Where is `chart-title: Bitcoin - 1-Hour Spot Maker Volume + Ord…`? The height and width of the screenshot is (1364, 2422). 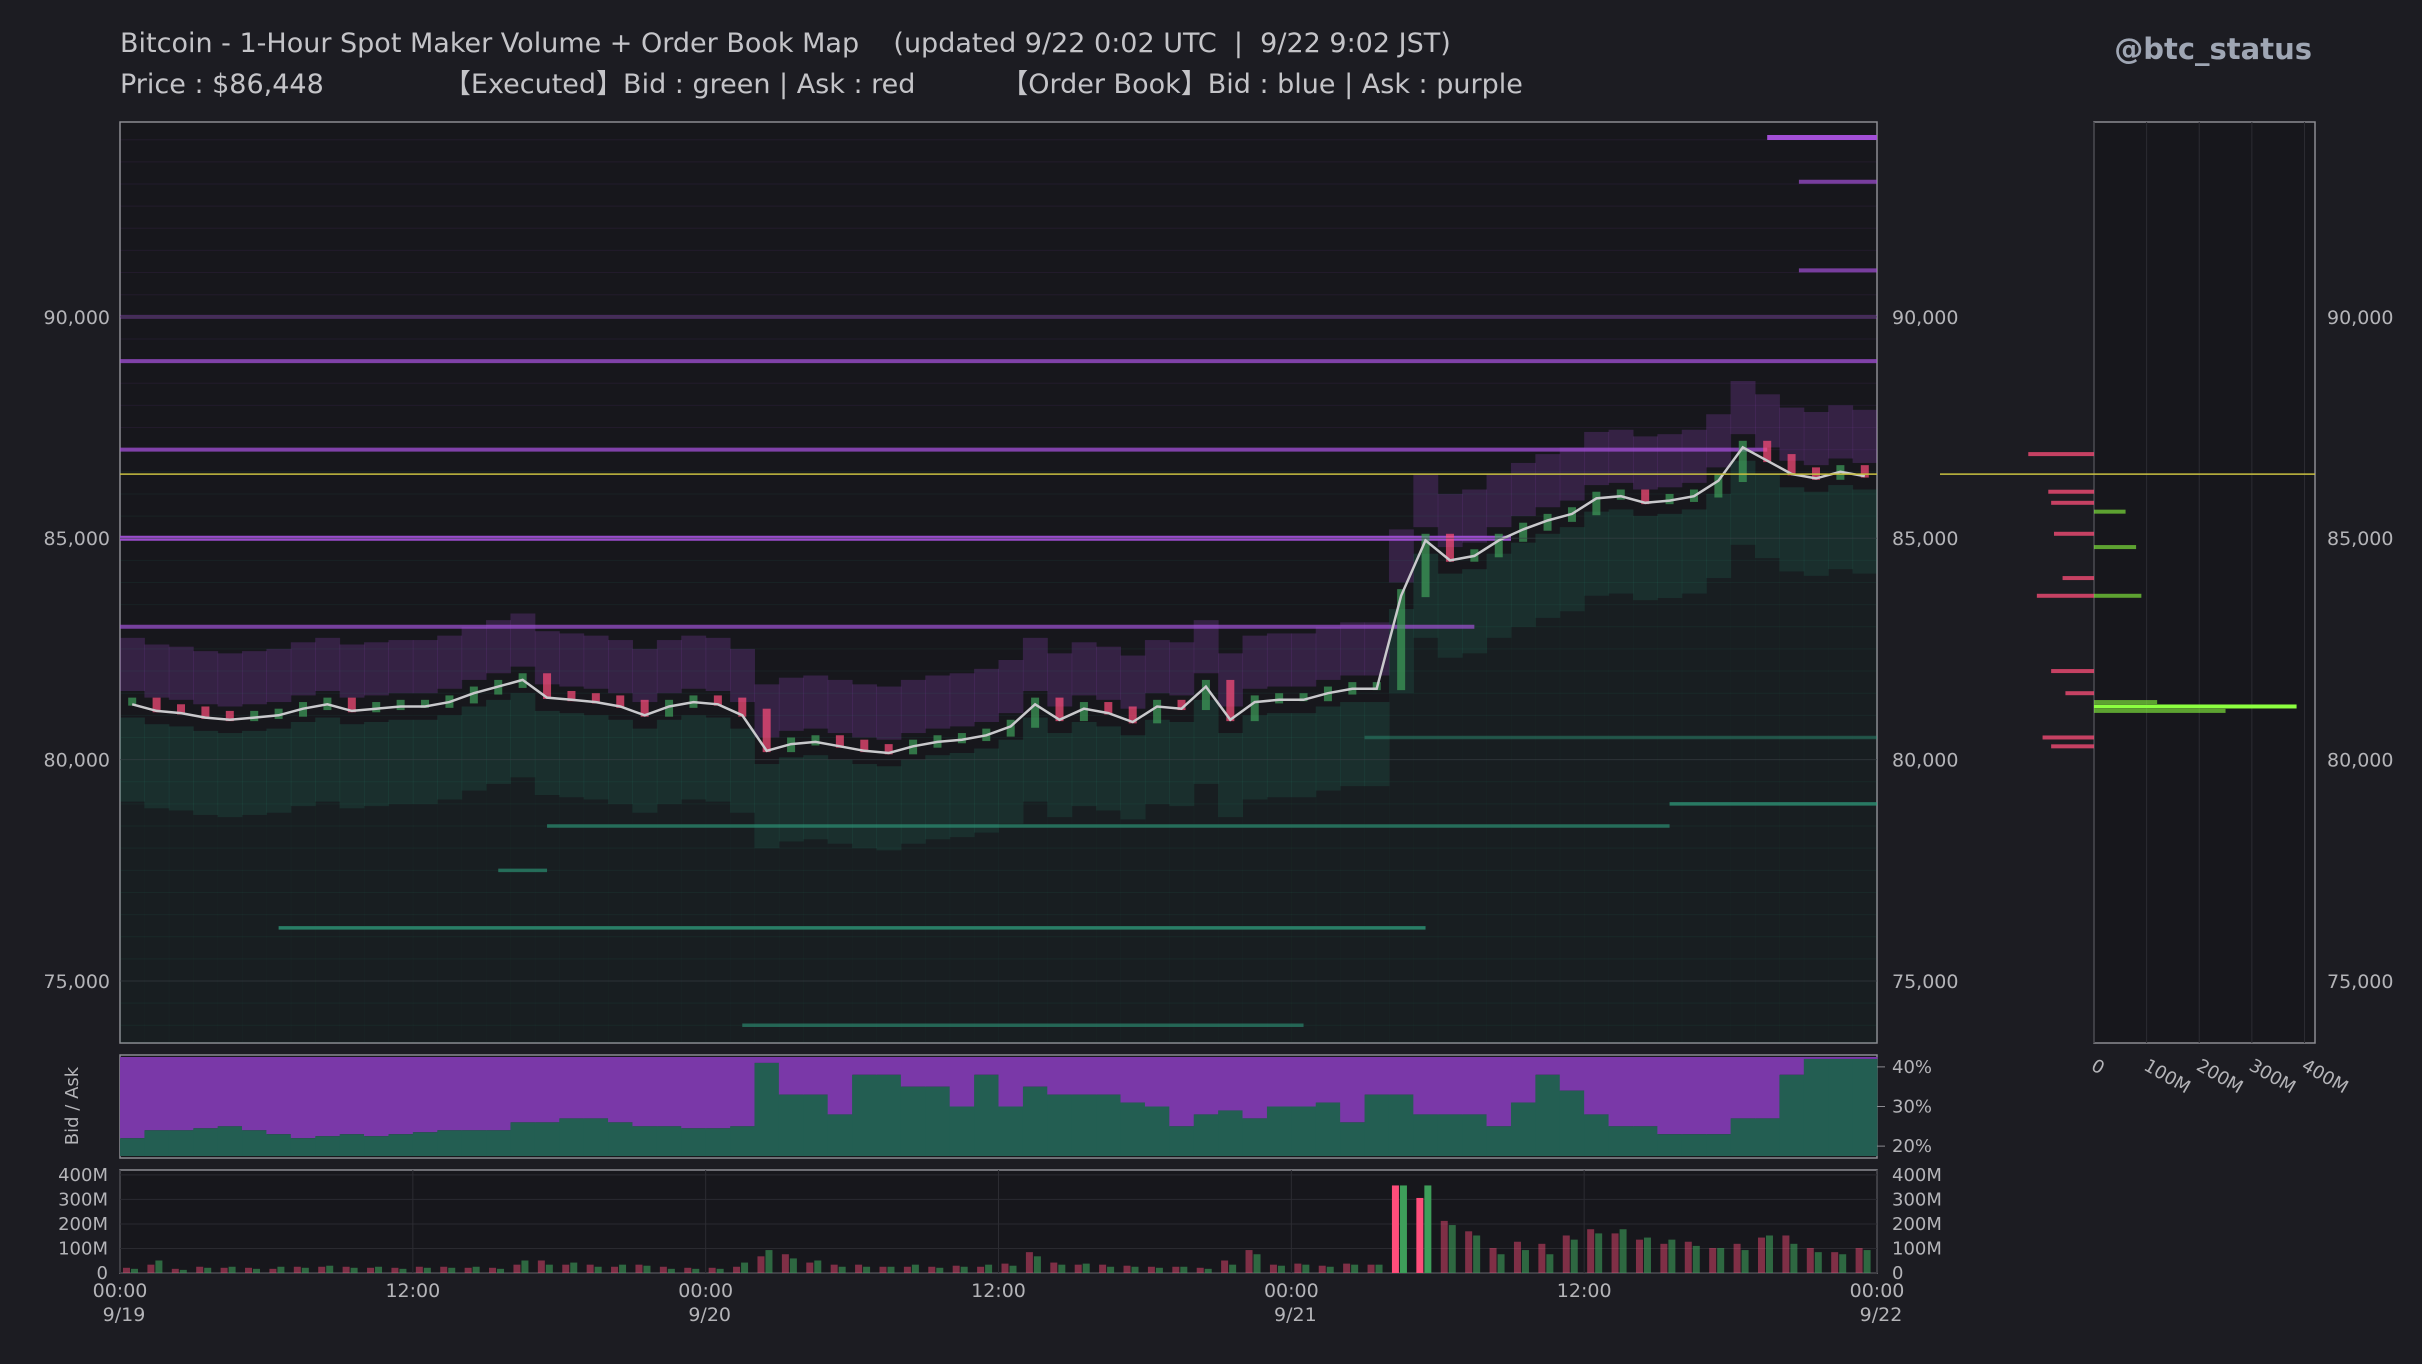 chart-title: Bitcoin - 1-Hour Spot Maker Volume + Ord… is located at coordinates (785, 43).